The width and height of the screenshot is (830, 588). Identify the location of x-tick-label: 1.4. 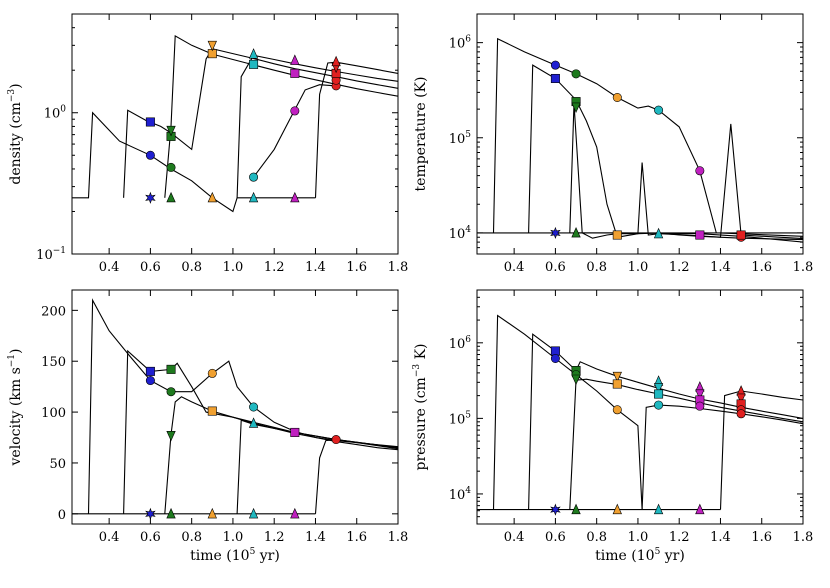
(720, 537).